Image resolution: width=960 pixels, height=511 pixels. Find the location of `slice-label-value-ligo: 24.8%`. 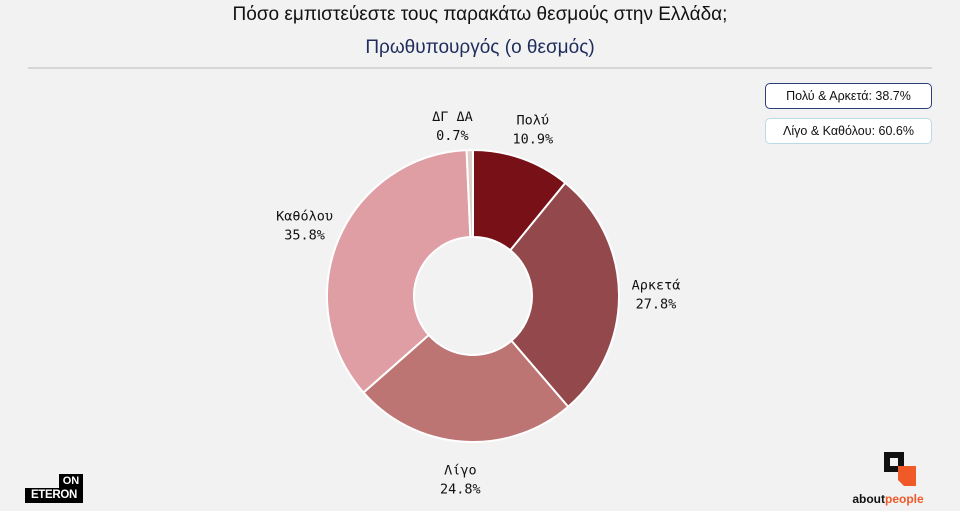

slice-label-value-ligo: 24.8% is located at coordinates (460, 490).